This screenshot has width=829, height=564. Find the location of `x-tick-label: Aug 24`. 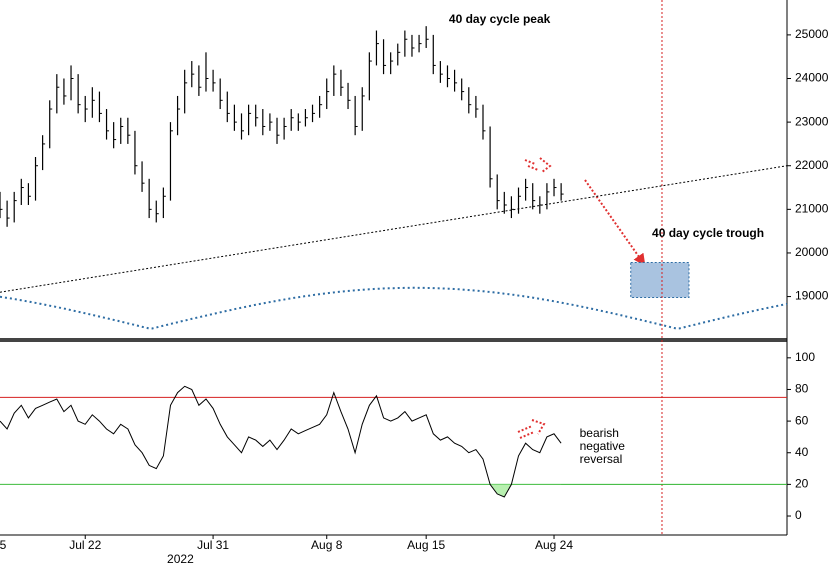

x-tick-label: Aug 24 is located at coordinates (554, 545).